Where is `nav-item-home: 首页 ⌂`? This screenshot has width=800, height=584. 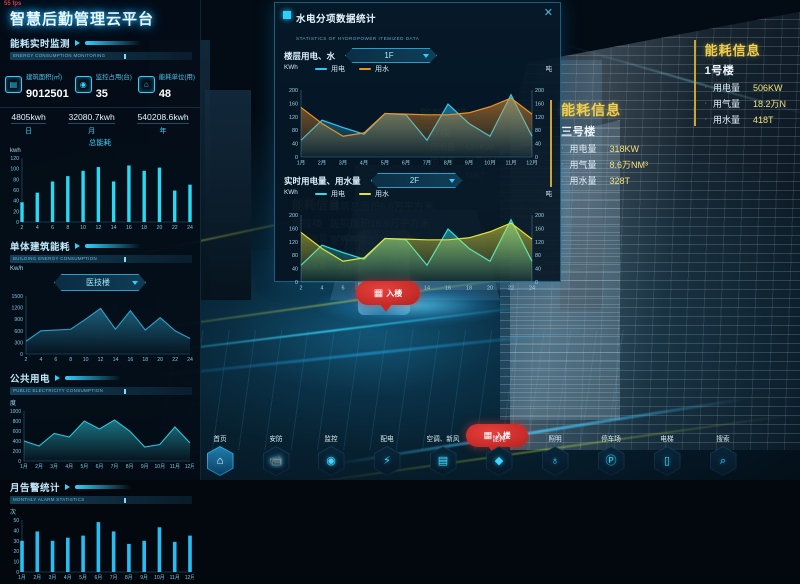
nav-item-home: 首页 ⌂ is located at coordinates (220, 454).